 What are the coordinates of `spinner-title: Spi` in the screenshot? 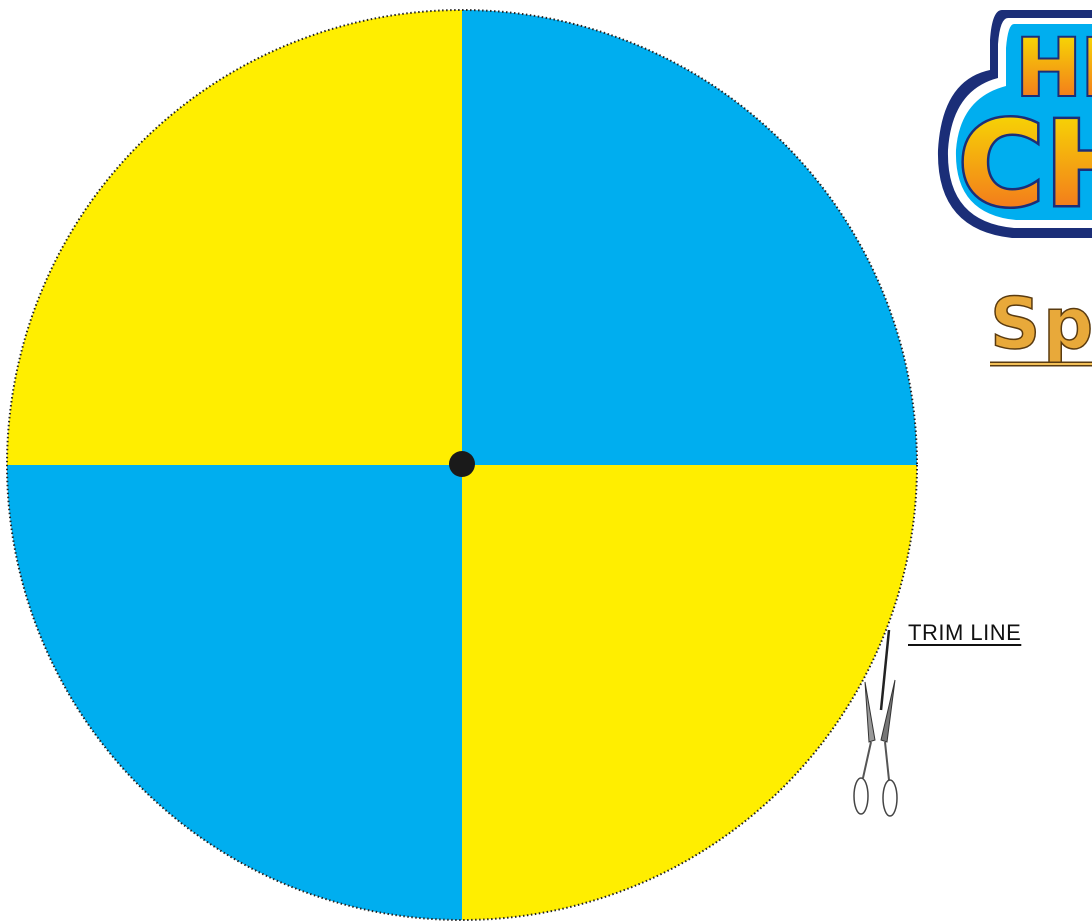 It's located at (1040, 329).